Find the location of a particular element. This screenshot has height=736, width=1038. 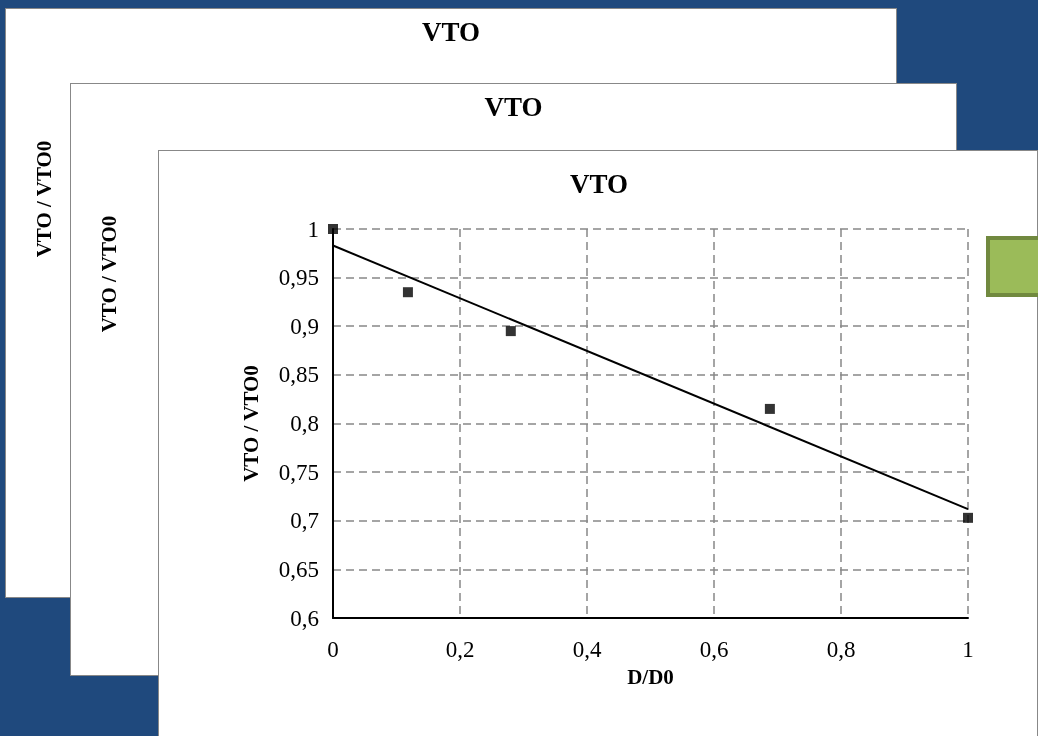

x-tick-label: 0,8 is located at coordinates (841, 649).